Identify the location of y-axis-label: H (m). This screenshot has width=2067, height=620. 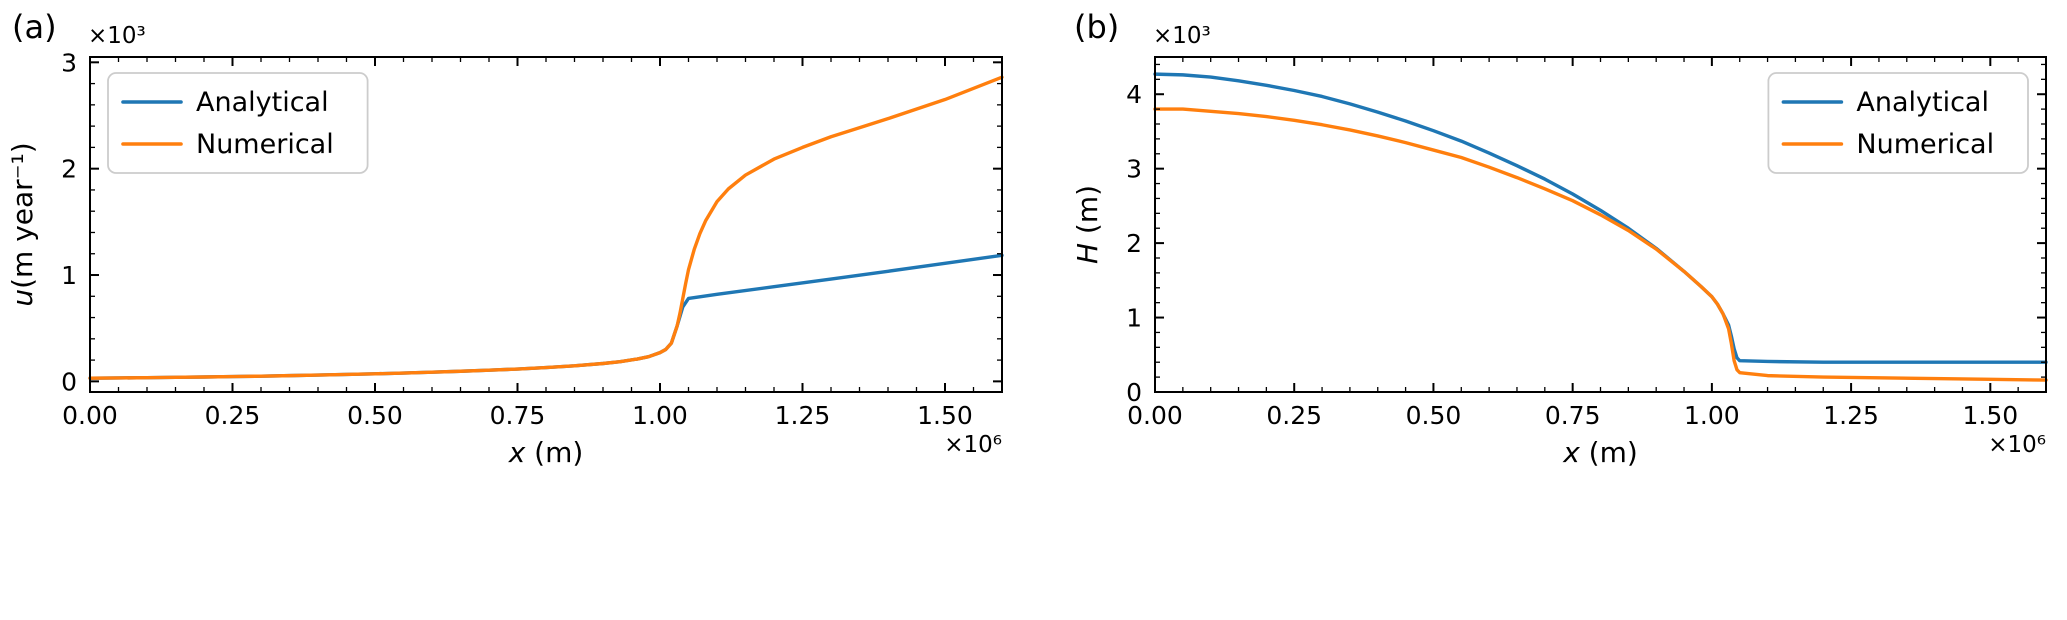
(1087, 224).